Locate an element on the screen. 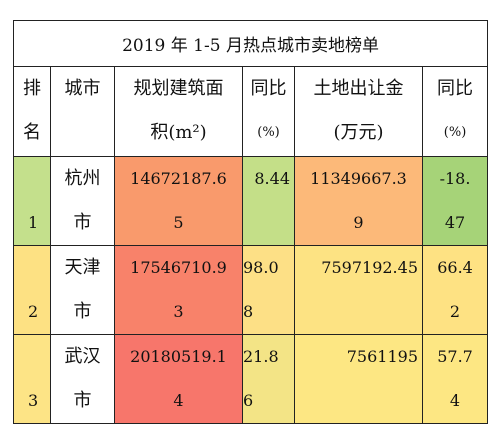 The image size is (500, 446). city-cell: 天津 市 is located at coordinates (82, 290).